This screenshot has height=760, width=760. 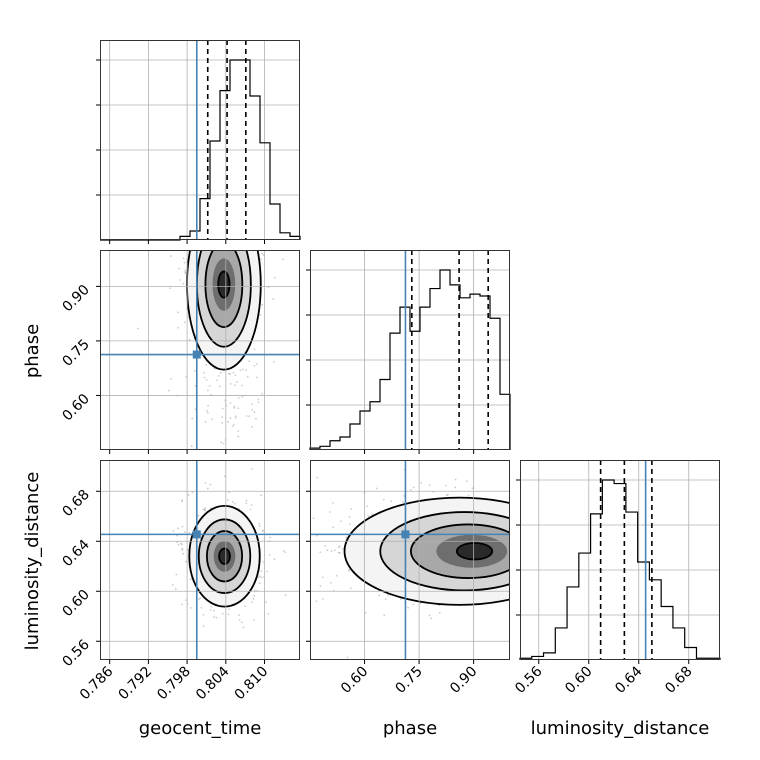 What do you see at coordinates (474, 551) in the screenshot?
I see `density-level` at bounding box center [474, 551].